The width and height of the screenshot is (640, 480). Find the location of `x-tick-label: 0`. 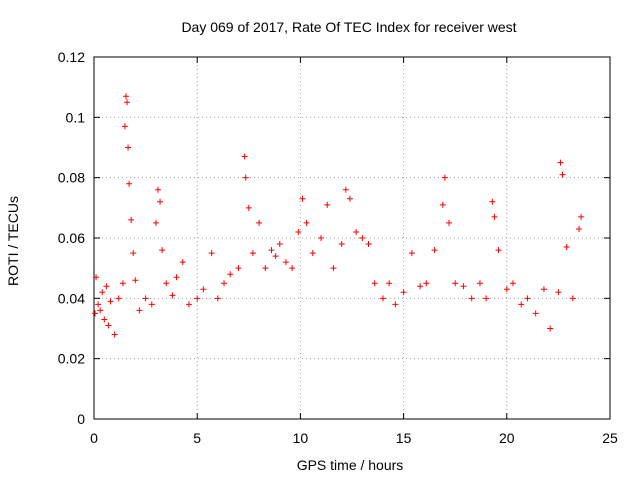

x-tick-label: 0 is located at coordinates (94, 438).